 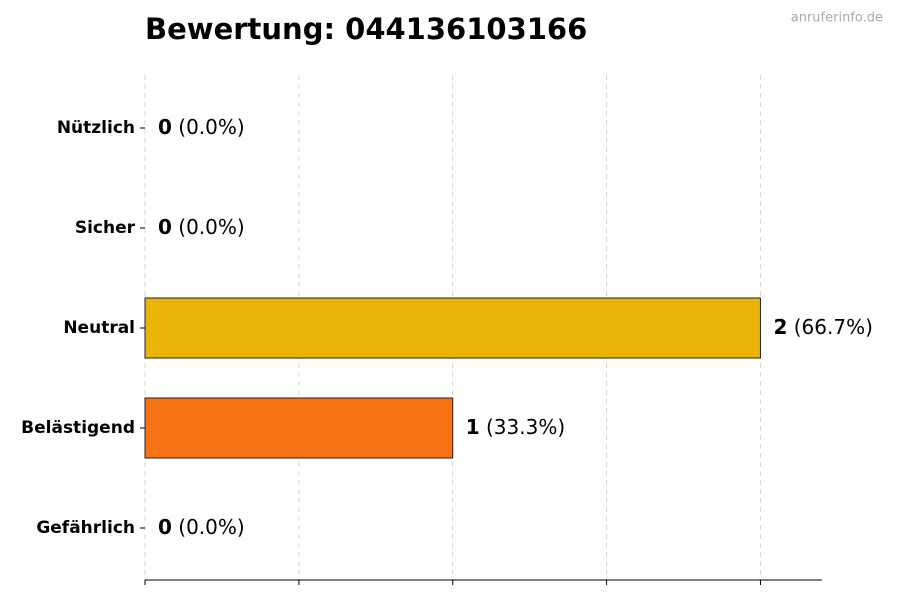 I want to click on value-label: 2 (66.7%), so click(x=822, y=327).